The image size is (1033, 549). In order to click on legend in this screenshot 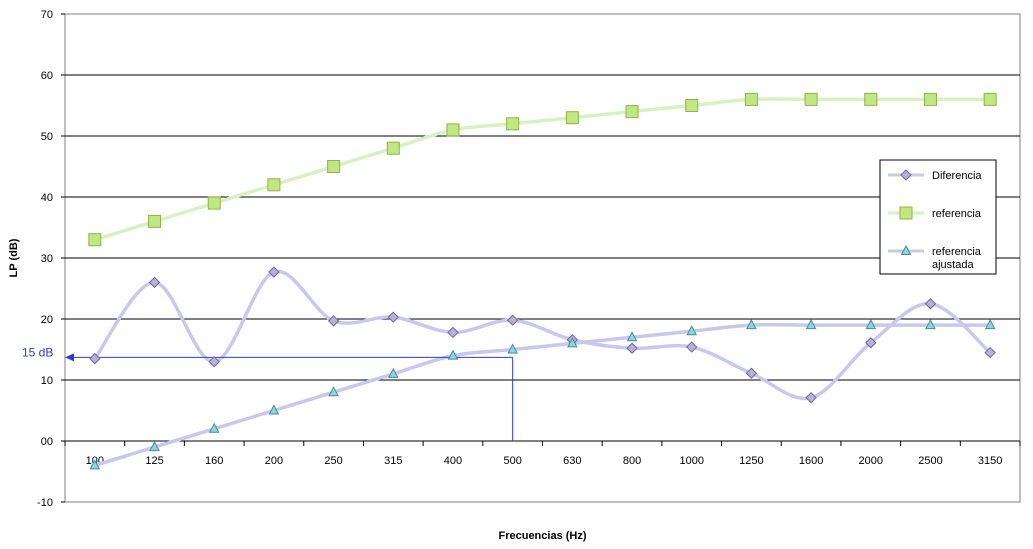, I will do `click(938, 217)`.